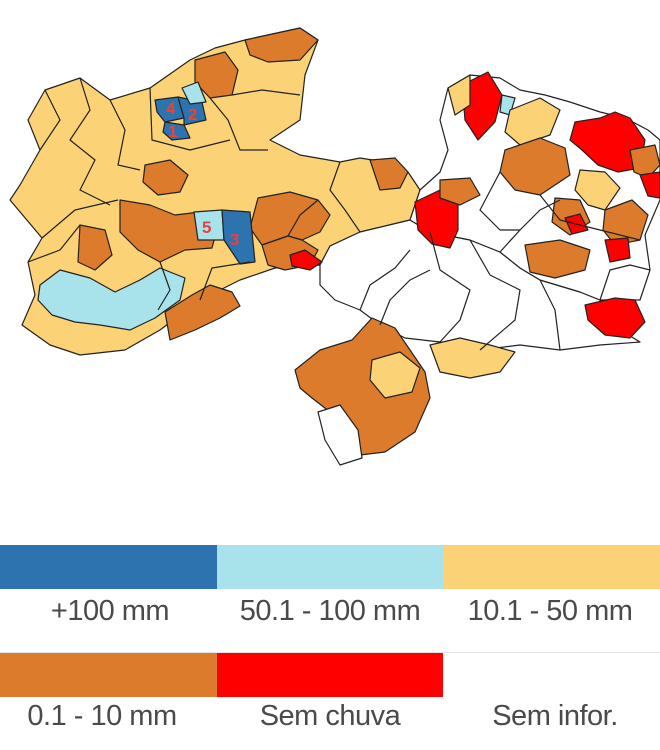 This screenshot has height=750, width=660. I want to click on map-label-4: 4, so click(171, 108).